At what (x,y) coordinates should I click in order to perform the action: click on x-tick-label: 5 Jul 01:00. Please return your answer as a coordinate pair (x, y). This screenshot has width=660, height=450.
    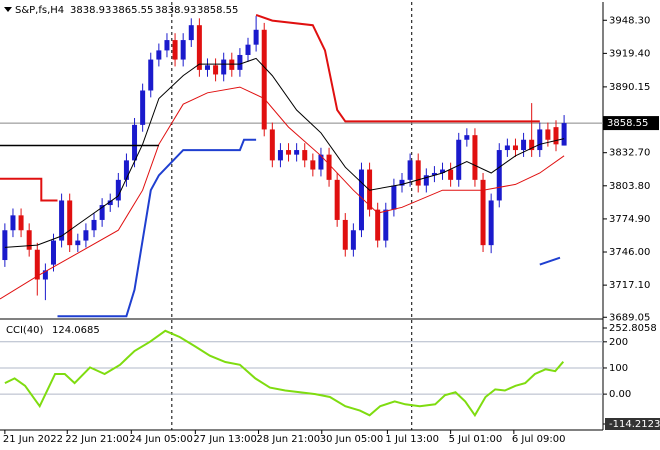
    Looking at the image, I should click on (476, 439).